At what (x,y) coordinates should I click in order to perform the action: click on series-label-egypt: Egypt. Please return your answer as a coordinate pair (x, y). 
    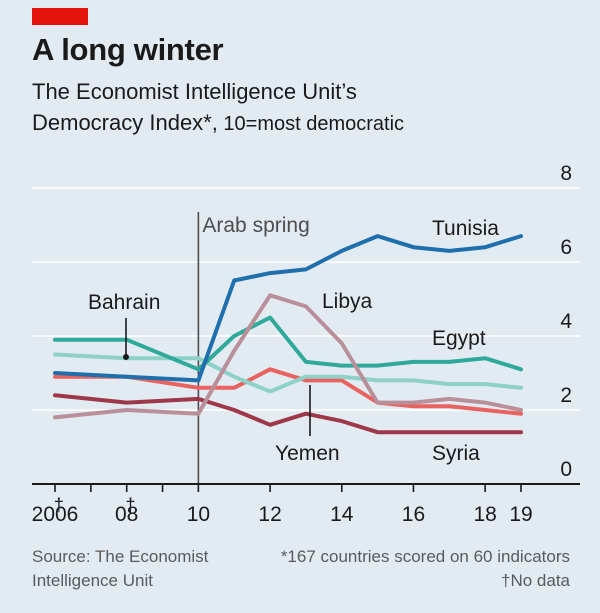
    Looking at the image, I should click on (459, 338).